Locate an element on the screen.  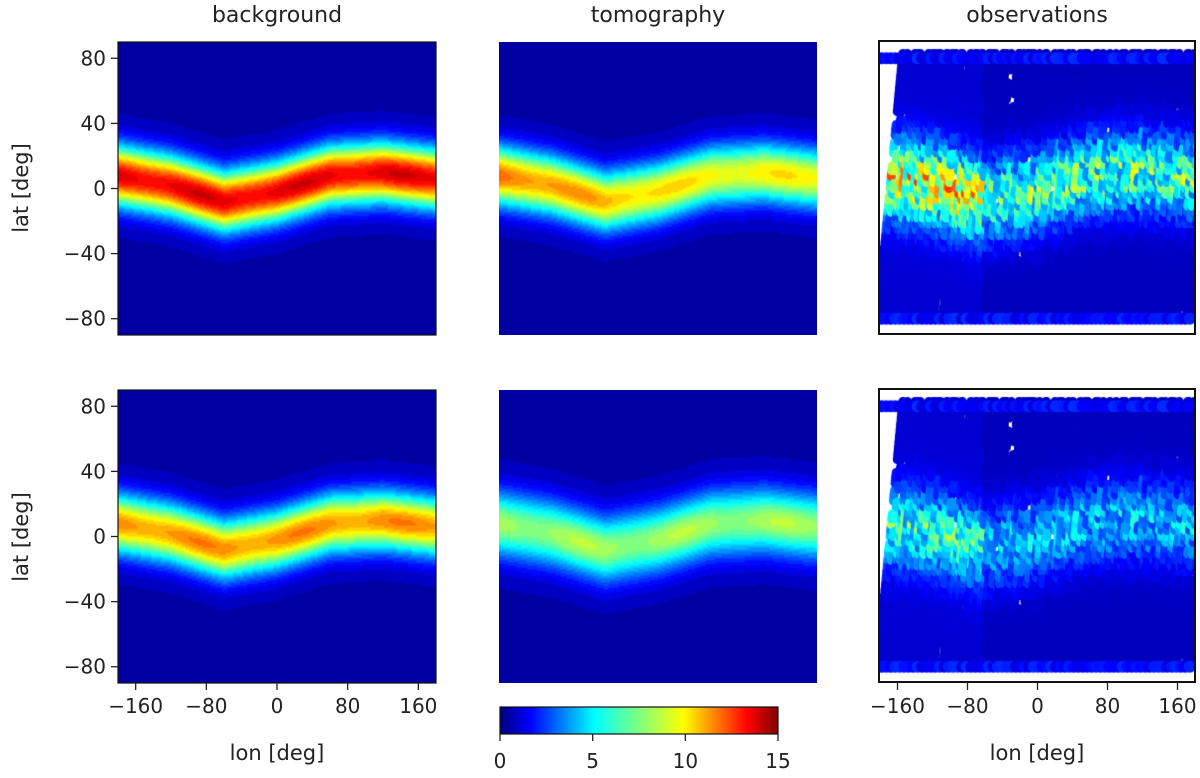
column-title-background: background is located at coordinates (277, 15).